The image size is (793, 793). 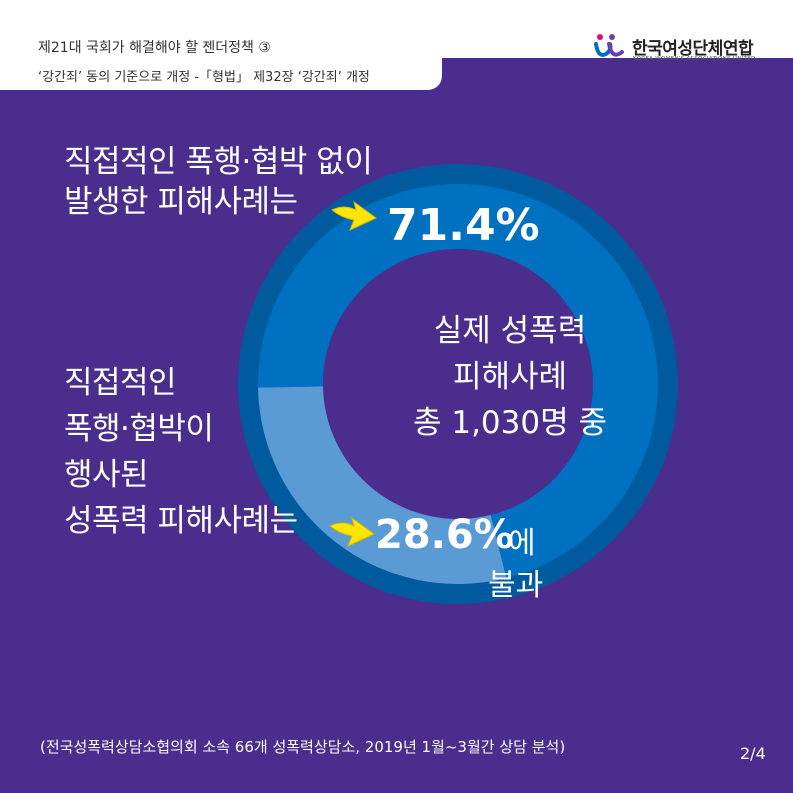 I want to click on center-text-line: 피해사례, so click(x=510, y=377).